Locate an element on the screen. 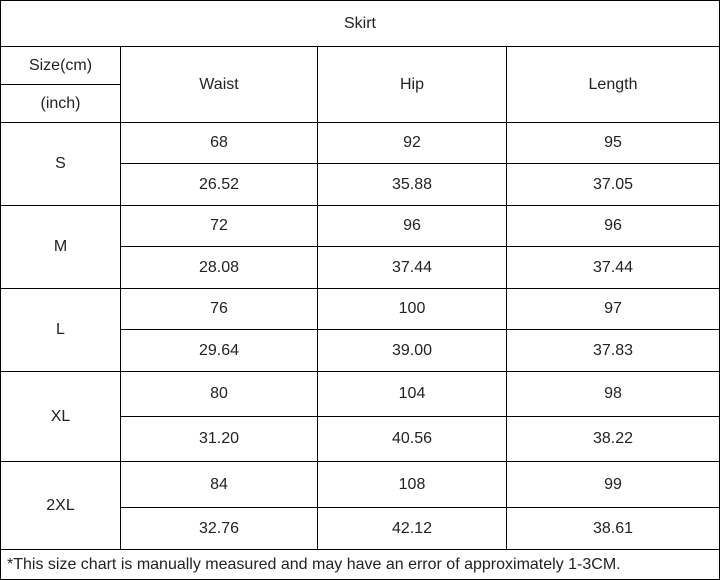 This screenshot has height=580, width=720. cm-value: 72 is located at coordinates (219, 226).